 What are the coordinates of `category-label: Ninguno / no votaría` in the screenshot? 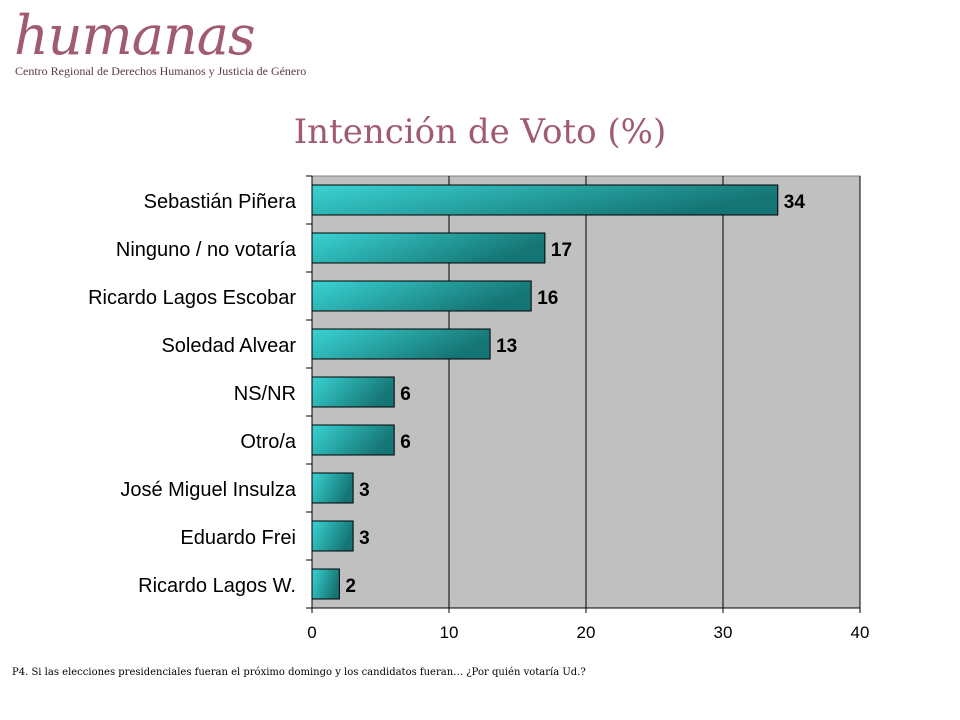 It's located at (206, 250).